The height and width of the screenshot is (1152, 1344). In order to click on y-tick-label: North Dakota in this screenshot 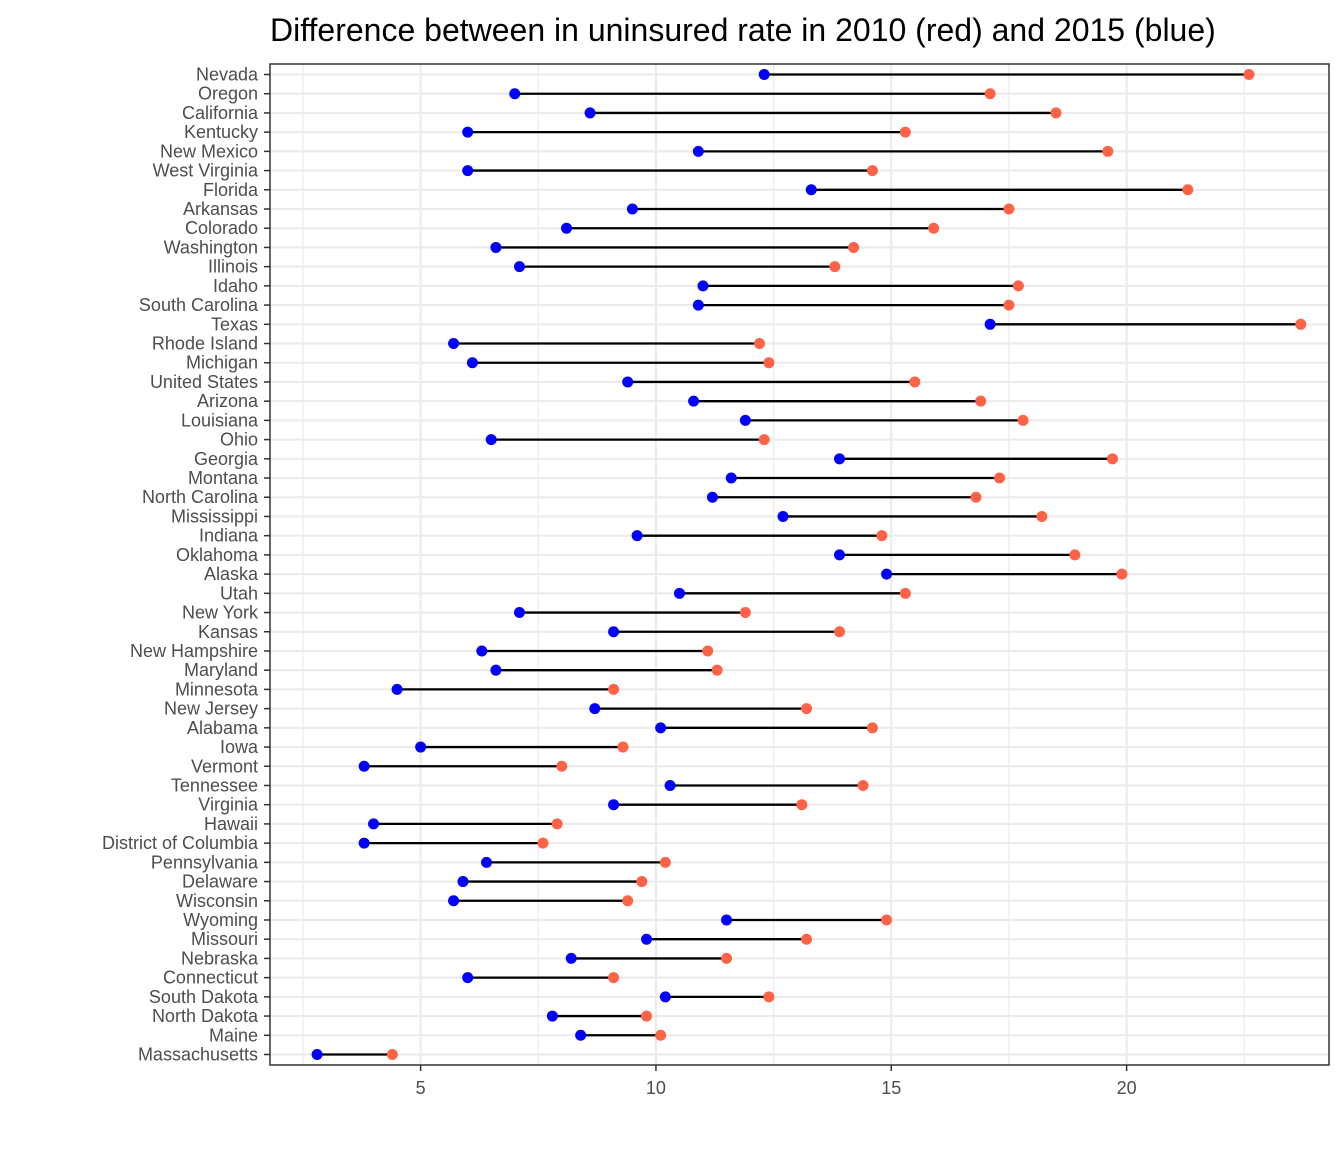, I will do `click(205, 1016)`.